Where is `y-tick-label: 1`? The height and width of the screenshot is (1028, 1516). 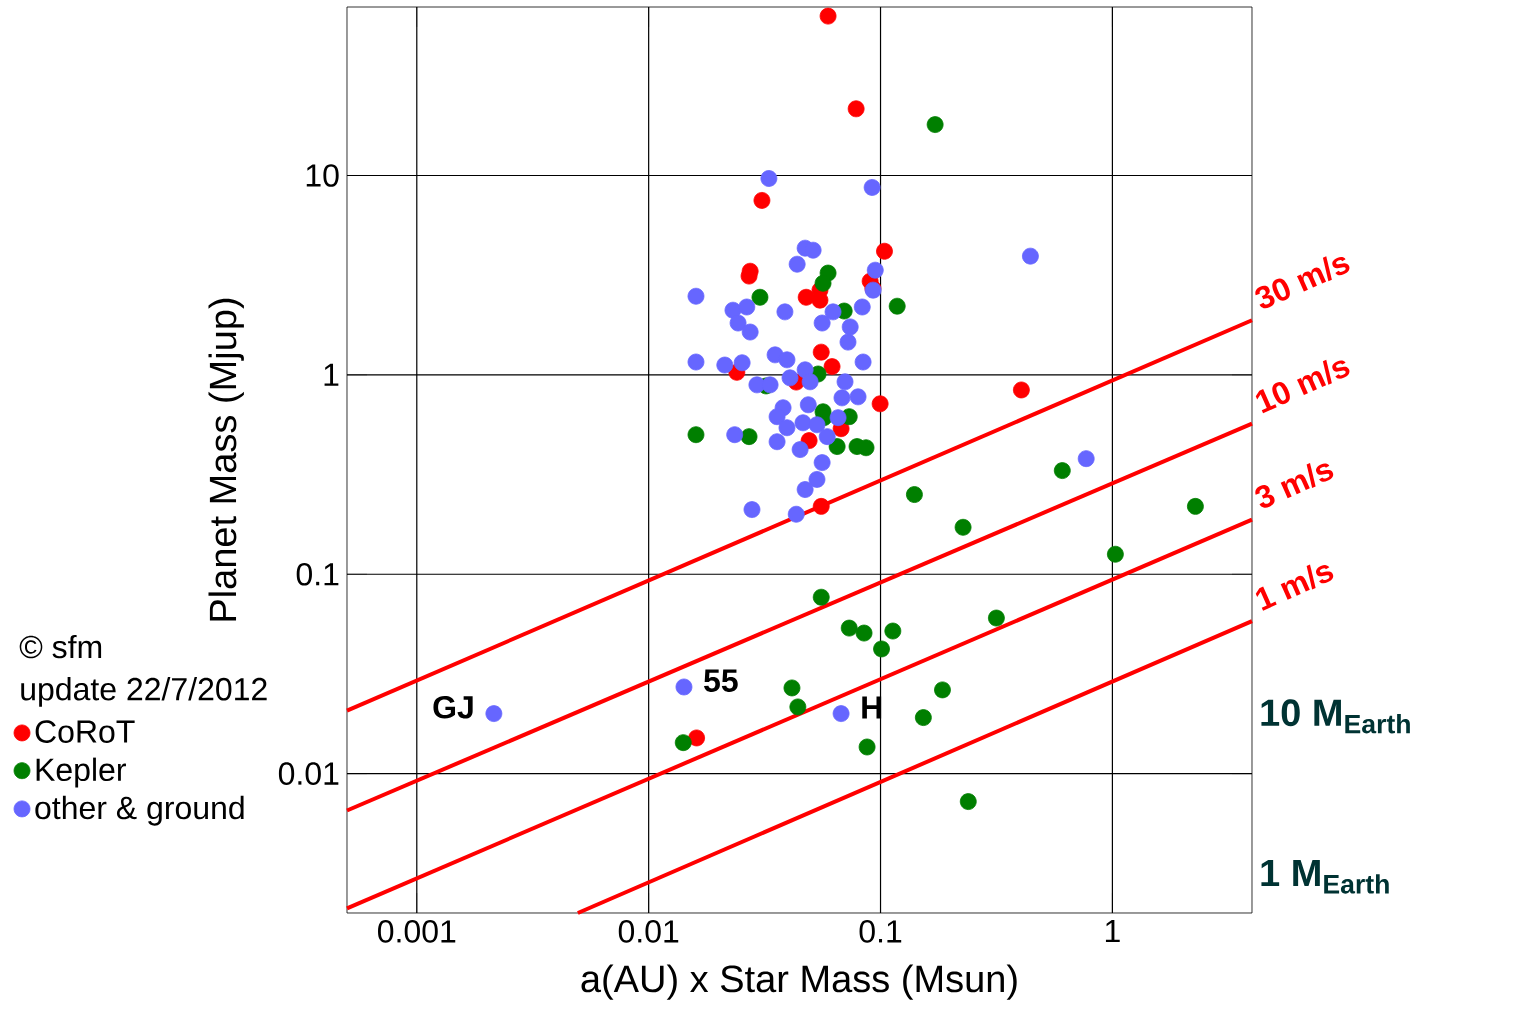 y-tick-label: 1 is located at coordinates (331, 374).